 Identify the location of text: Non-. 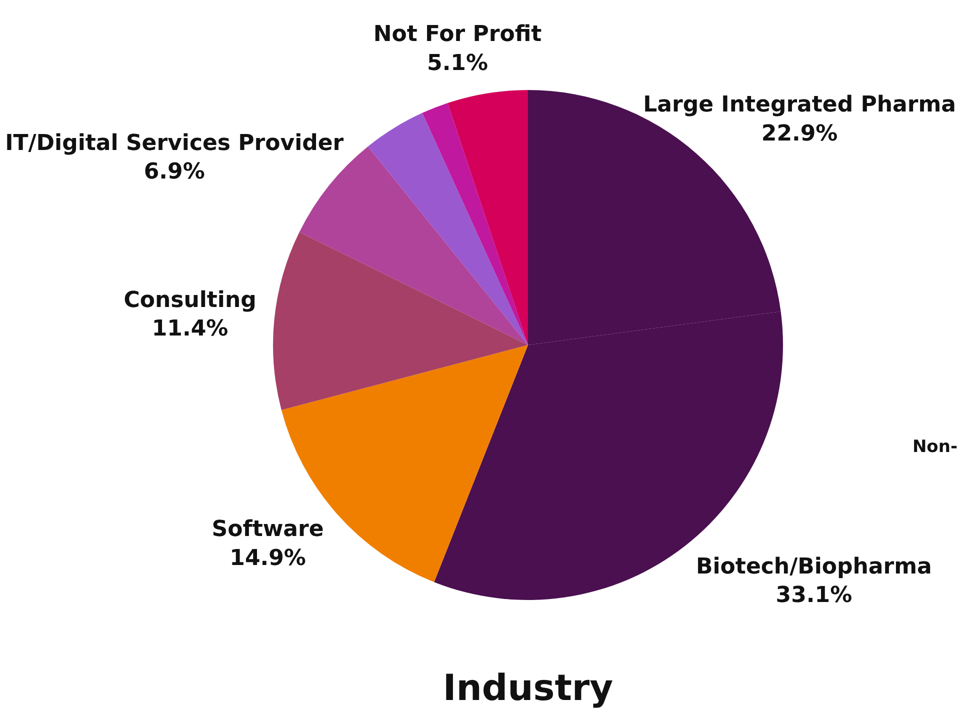
(935, 447).